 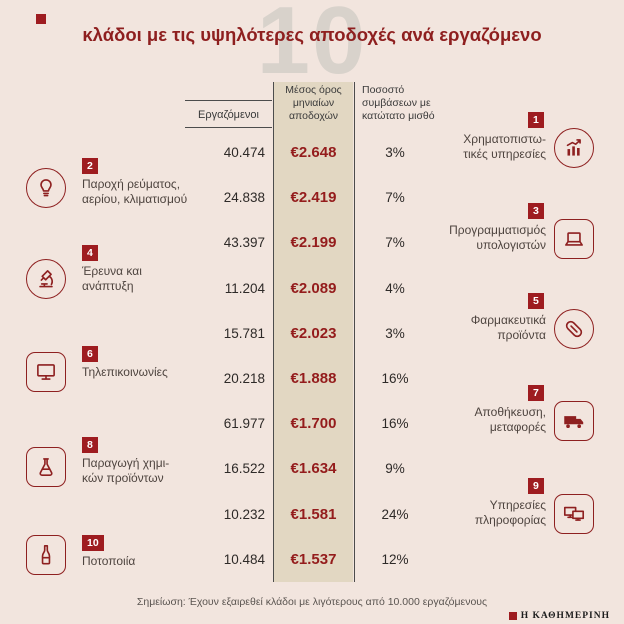 I want to click on salary-value: €1.537, so click(x=313, y=559).